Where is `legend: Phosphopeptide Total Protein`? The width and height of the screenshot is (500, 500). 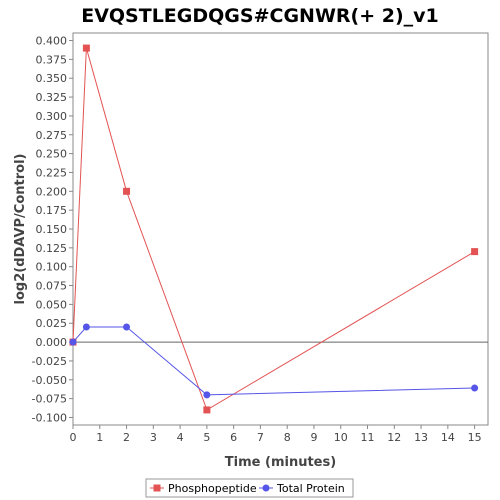 legend: Phosphopeptide Total Protein is located at coordinates (249, 488).